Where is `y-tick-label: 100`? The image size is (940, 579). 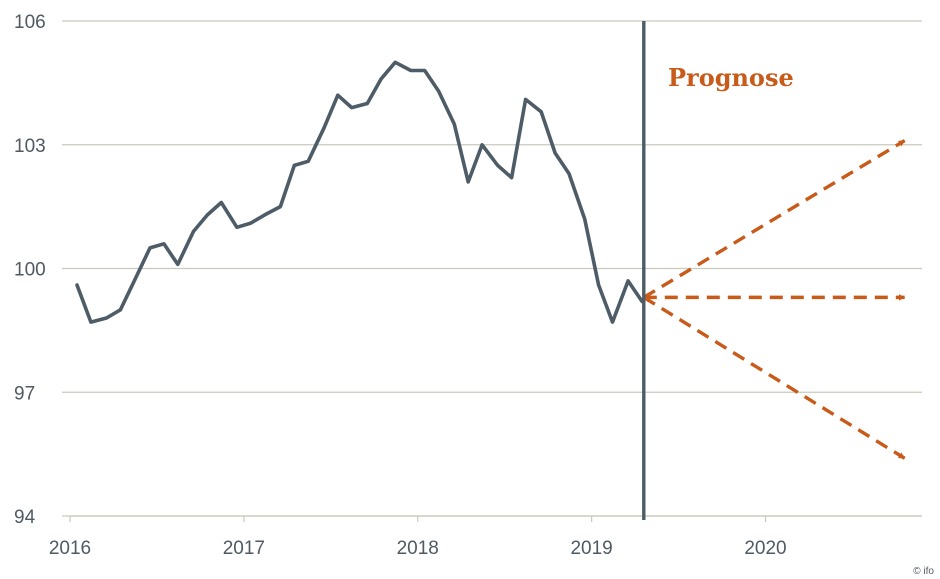
y-tick-label: 100 is located at coordinates (30, 270).